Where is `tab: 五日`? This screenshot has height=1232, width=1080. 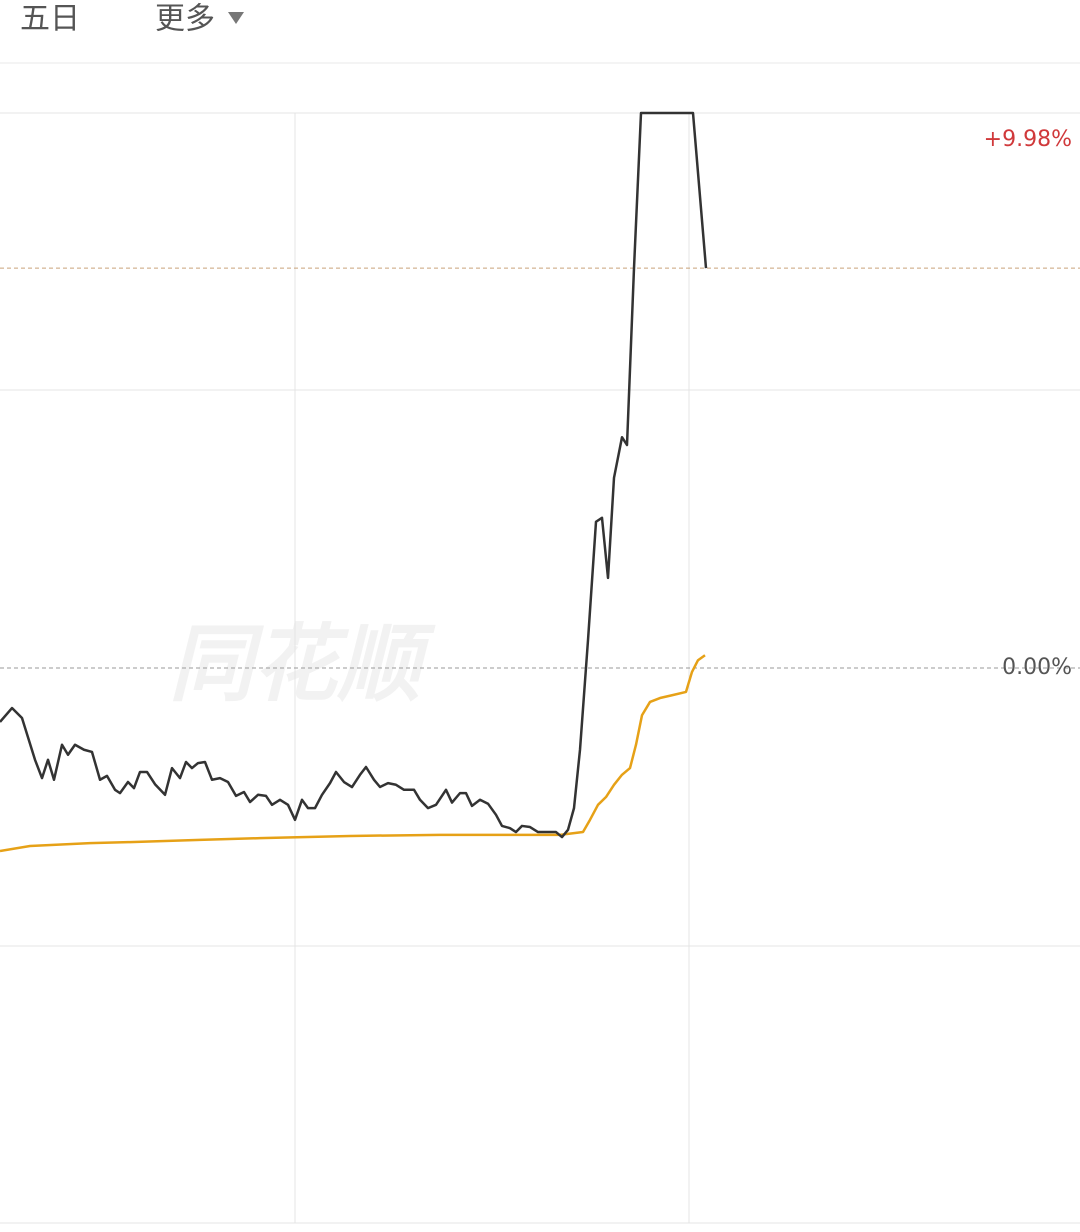
tab: 五日 is located at coordinates (50, 19).